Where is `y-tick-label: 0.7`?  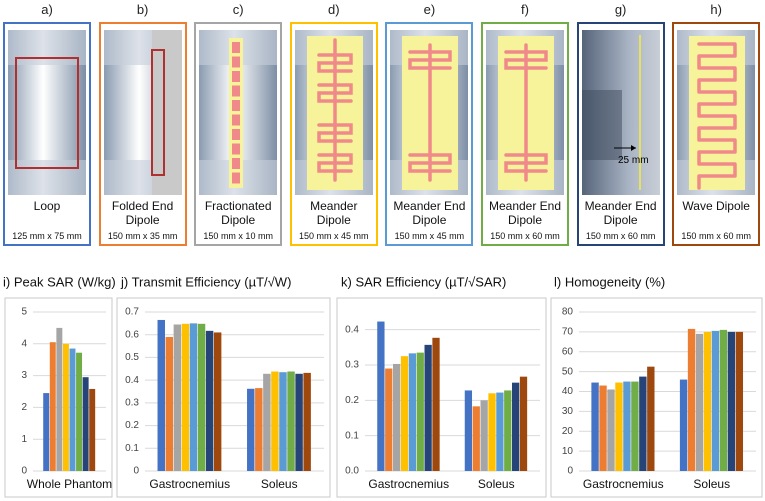 y-tick-label: 0.7 is located at coordinates (132, 312).